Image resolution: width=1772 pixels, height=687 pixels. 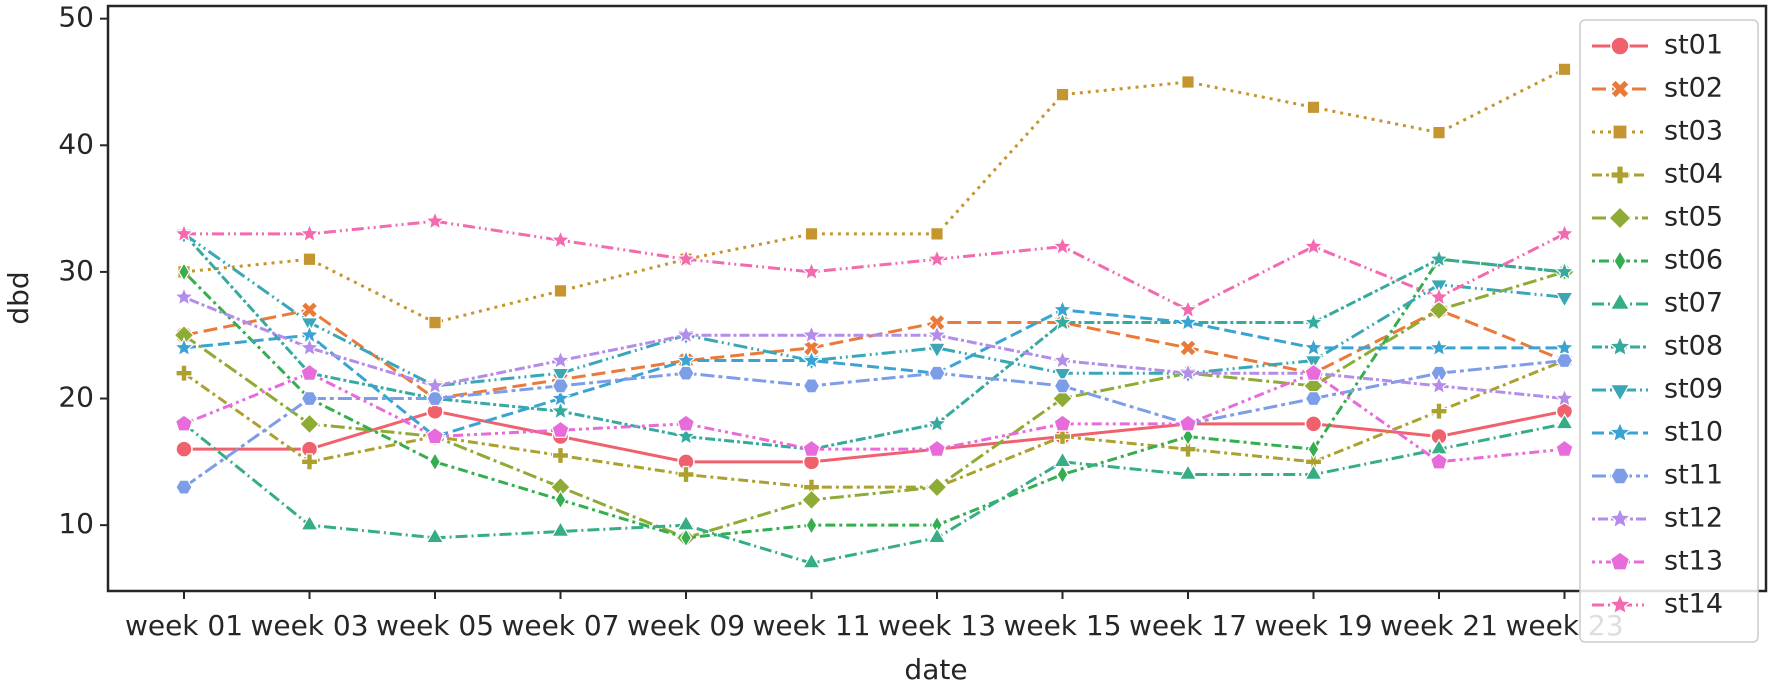 I want to click on y-tick-label: 30, so click(x=76, y=270).